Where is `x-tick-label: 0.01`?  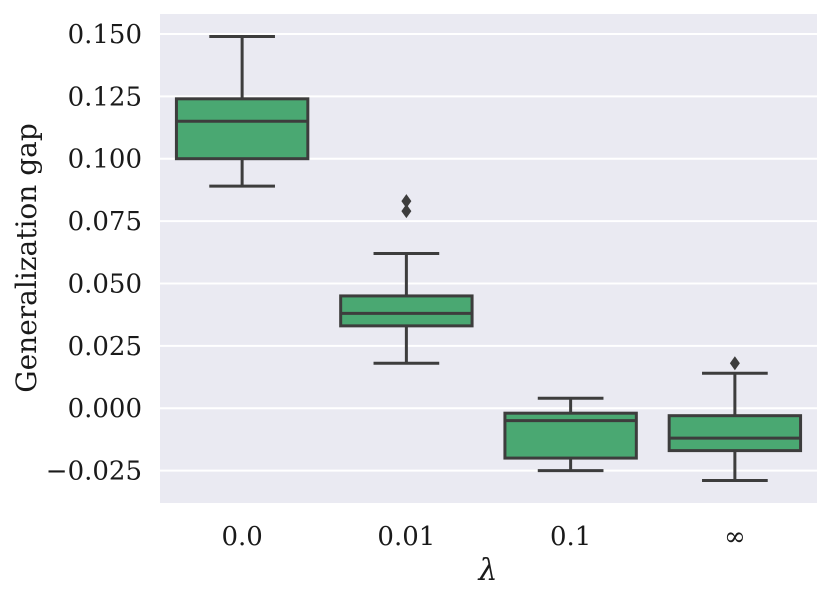
x-tick-label: 0.01 is located at coordinates (406, 537).